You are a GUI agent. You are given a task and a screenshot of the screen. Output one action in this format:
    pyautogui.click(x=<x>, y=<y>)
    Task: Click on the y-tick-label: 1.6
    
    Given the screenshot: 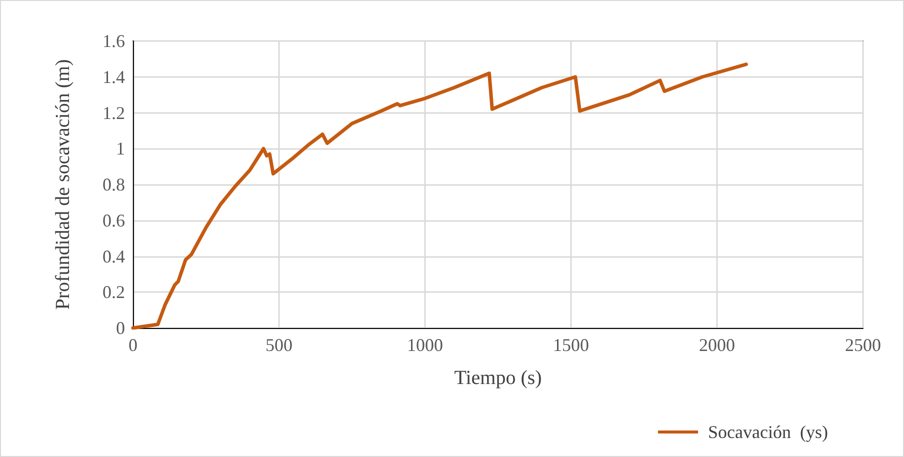 What is the action you would take?
    pyautogui.click(x=113, y=41)
    